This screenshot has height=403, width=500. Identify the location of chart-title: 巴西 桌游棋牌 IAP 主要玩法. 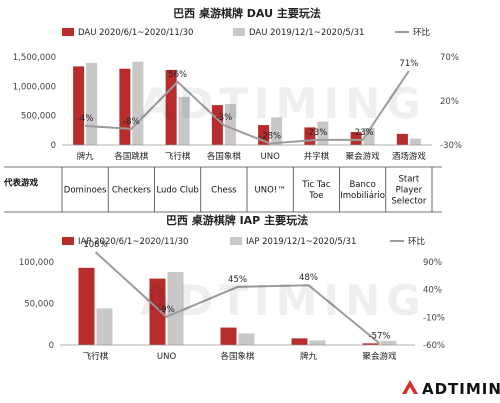
(237, 220).